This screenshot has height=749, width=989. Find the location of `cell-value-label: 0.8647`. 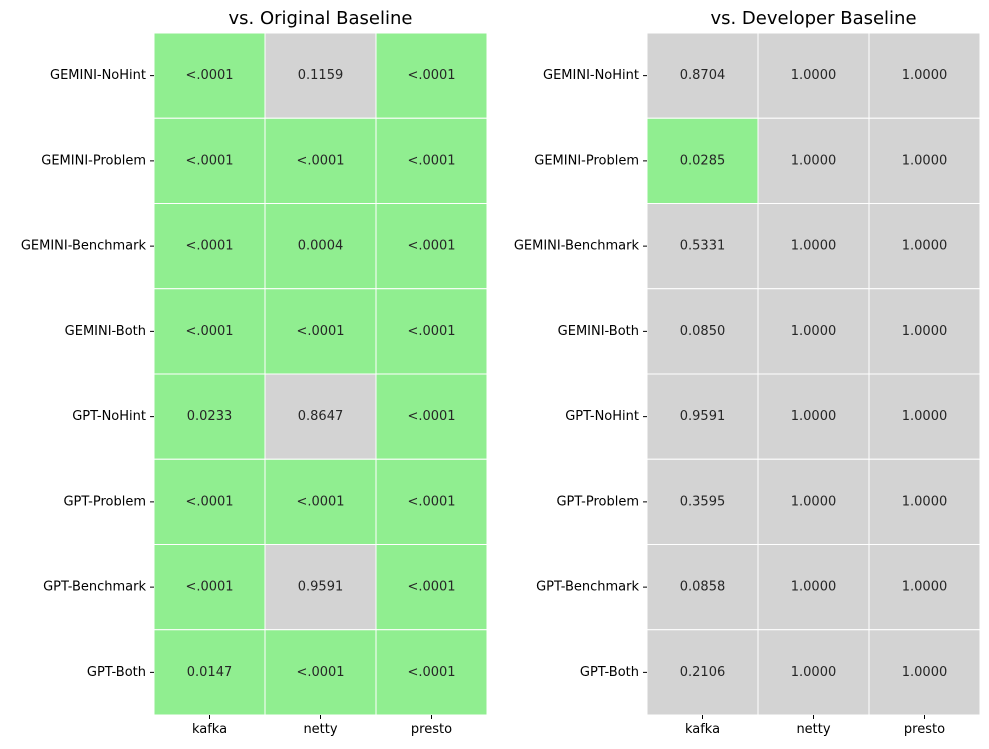

cell-value-label: 0.8647 is located at coordinates (321, 416).